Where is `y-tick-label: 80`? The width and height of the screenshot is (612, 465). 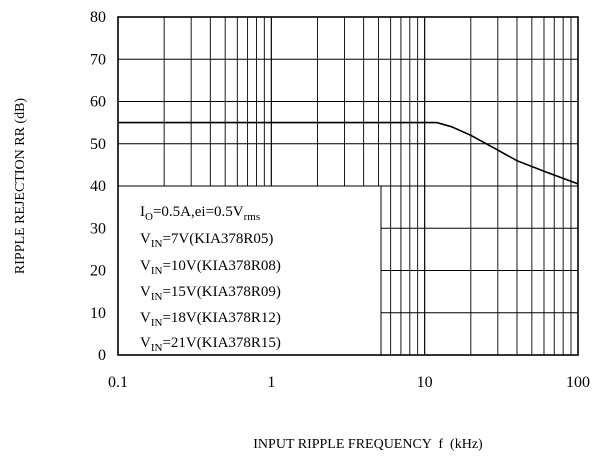
y-tick-label: 80 is located at coordinates (98, 17).